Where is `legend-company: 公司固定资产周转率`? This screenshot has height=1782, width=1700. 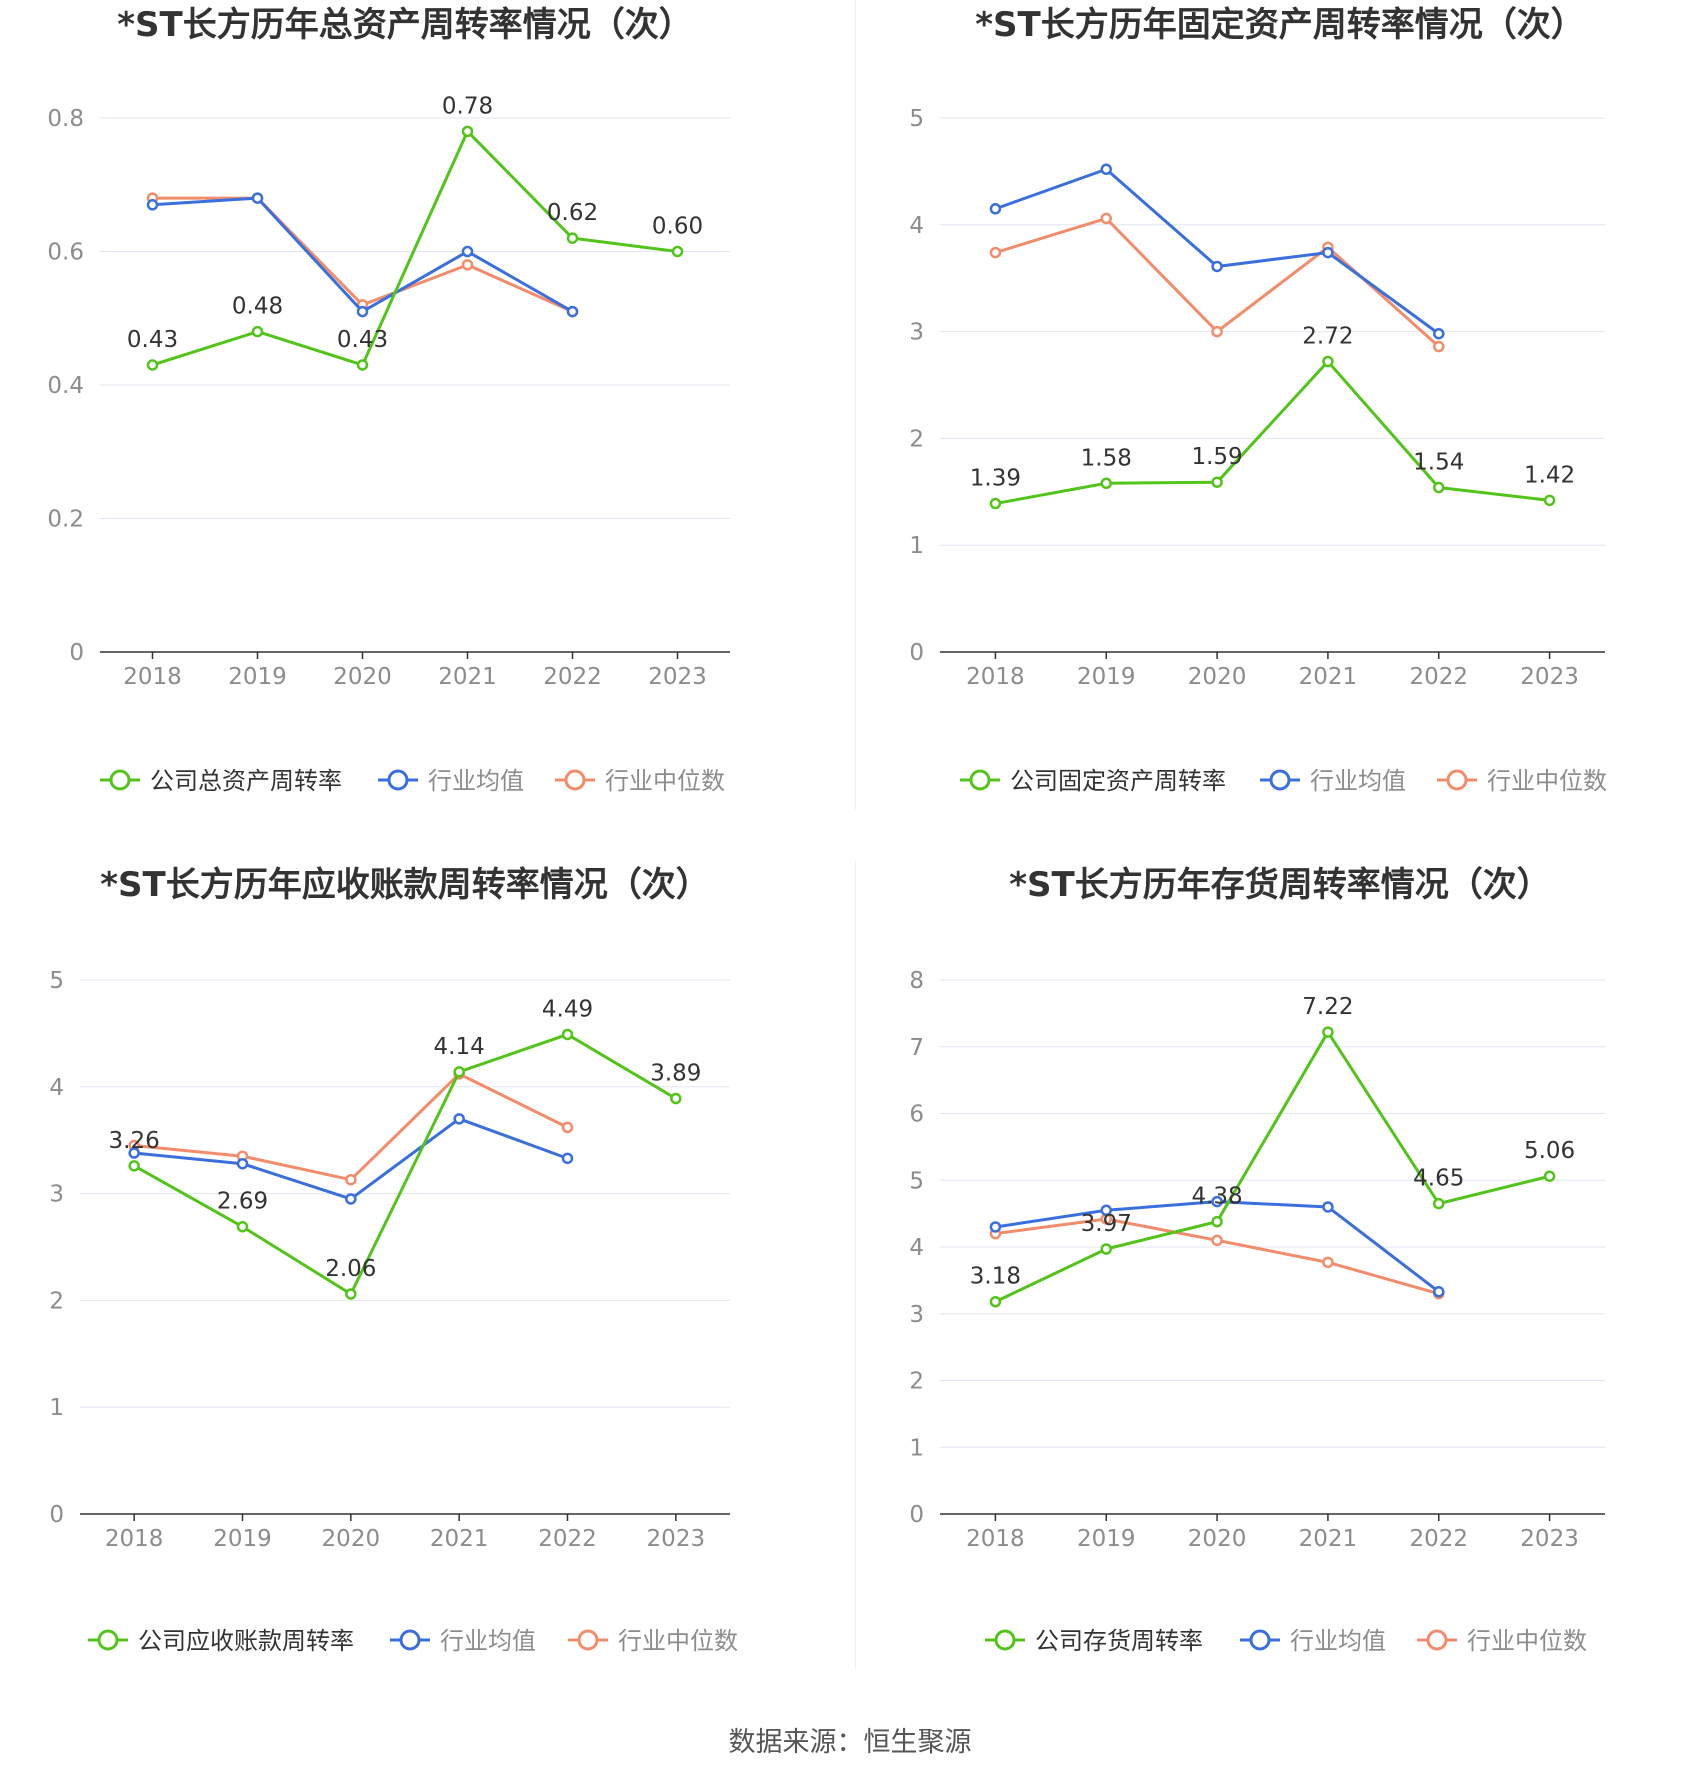 legend-company: 公司固定资产周转率 is located at coordinates (1093, 781).